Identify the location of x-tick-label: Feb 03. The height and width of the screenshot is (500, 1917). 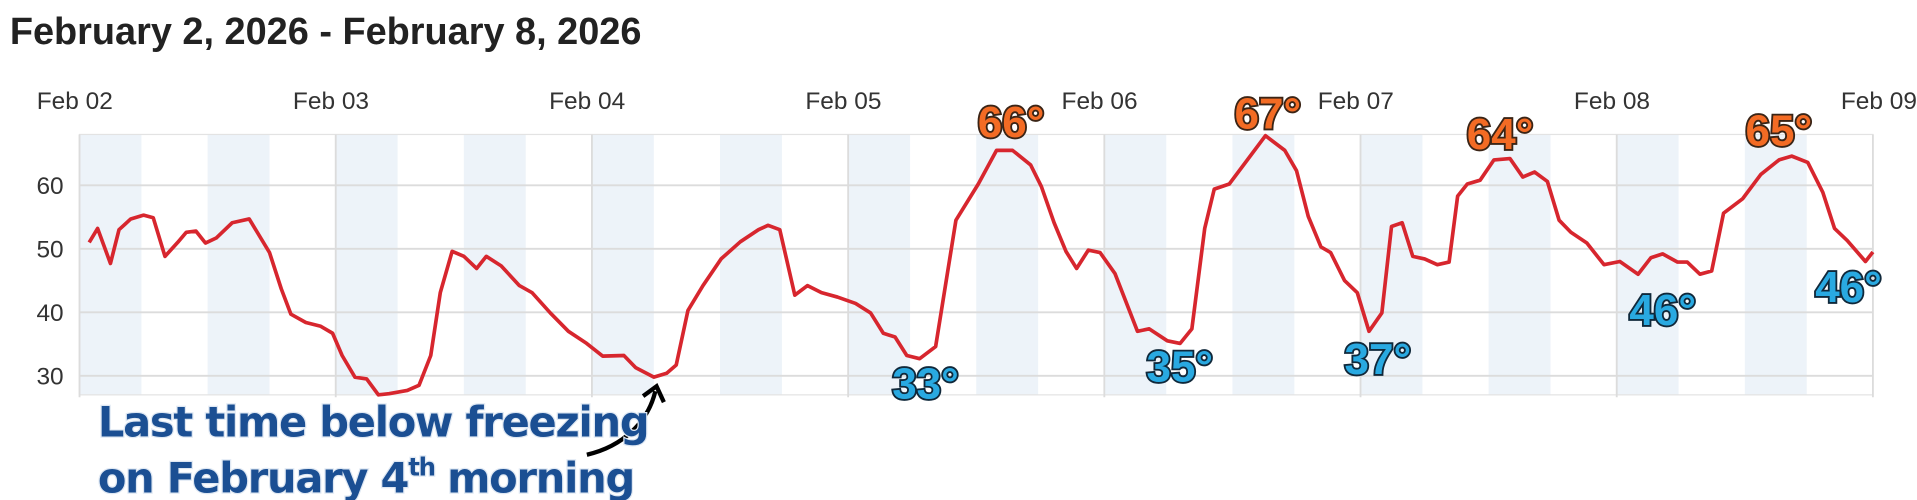
(331, 101).